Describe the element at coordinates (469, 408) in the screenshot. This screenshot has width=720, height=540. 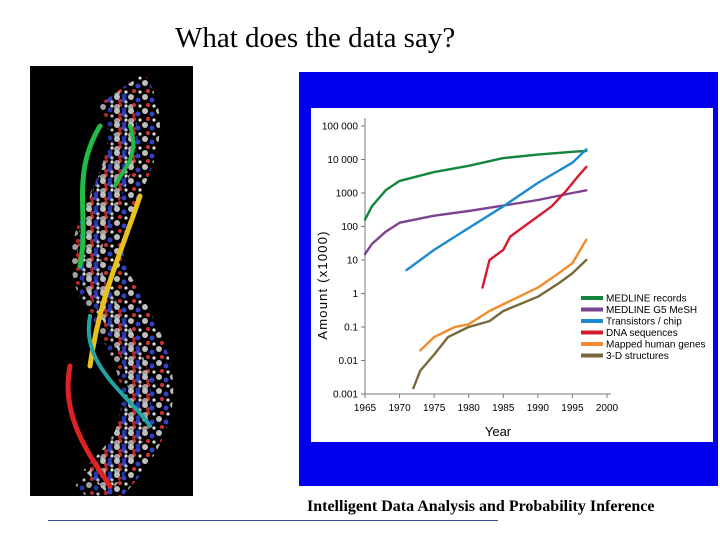
I see `x-tick-label: 1980` at that location.